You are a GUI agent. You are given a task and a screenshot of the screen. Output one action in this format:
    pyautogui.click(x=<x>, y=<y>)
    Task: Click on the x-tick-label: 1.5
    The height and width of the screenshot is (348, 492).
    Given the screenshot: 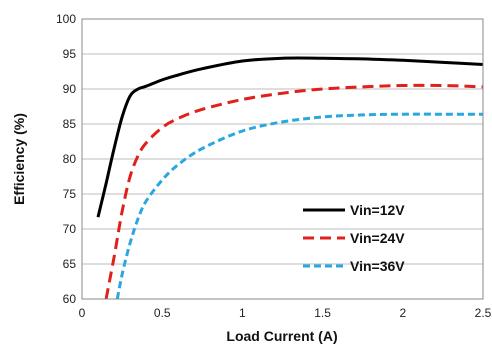 What is the action you would take?
    pyautogui.click(x=322, y=313)
    